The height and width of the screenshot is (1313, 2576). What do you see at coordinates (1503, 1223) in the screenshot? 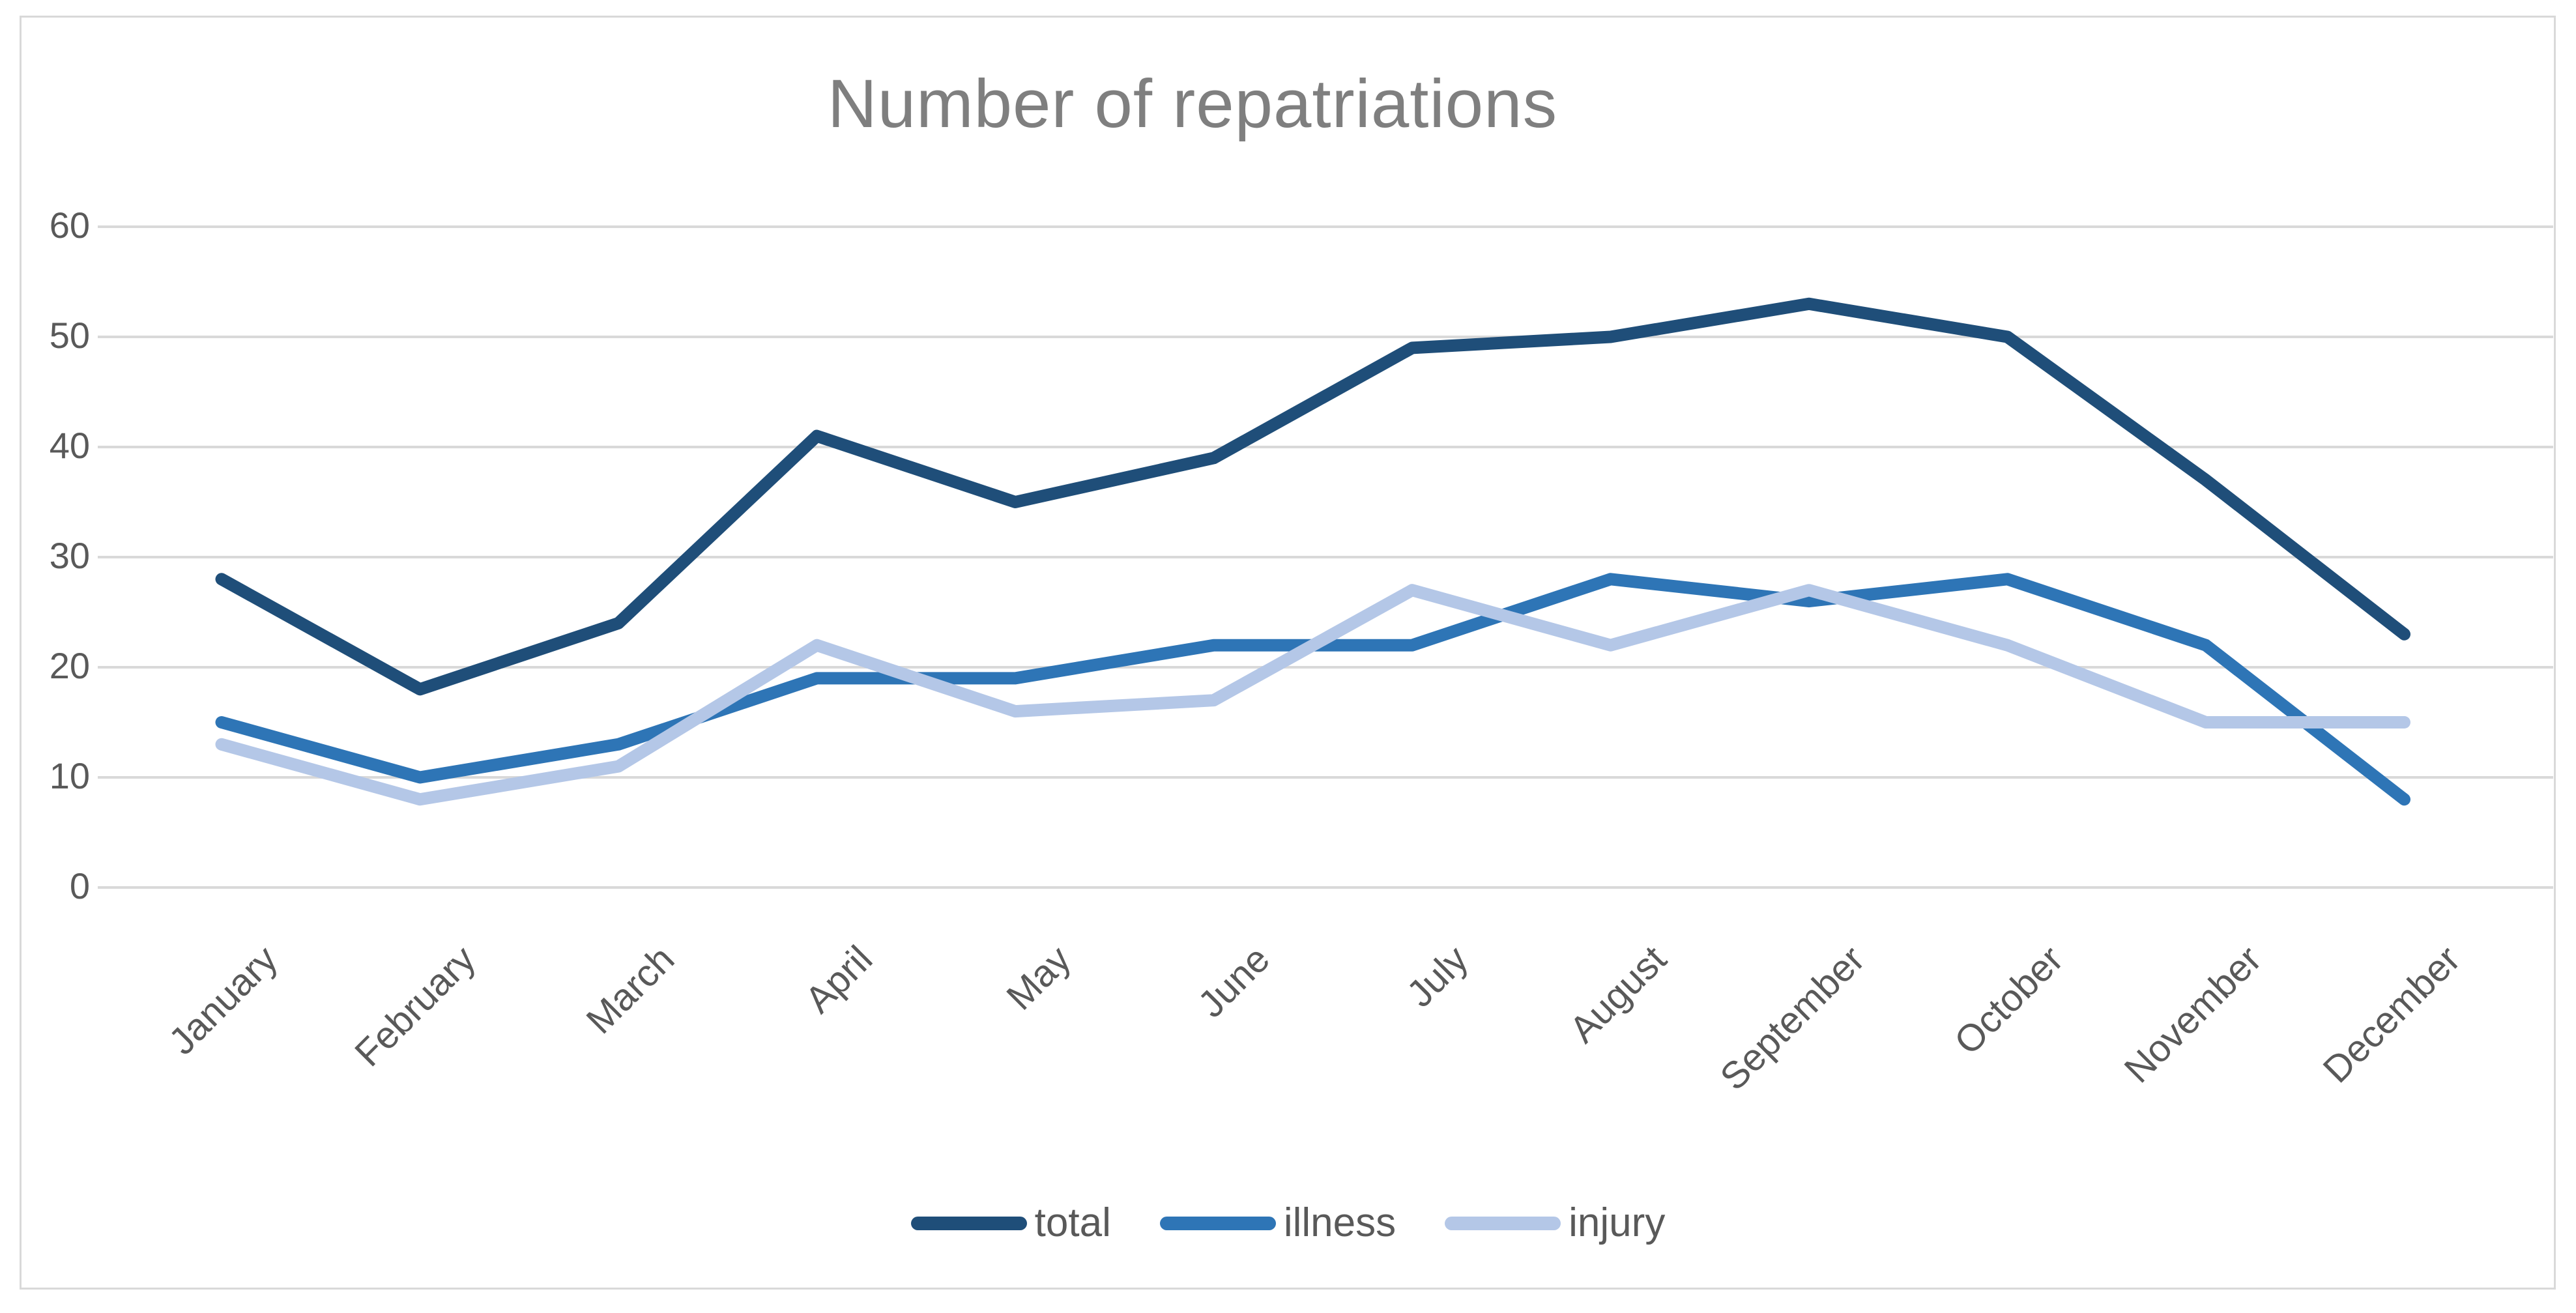
I see `legend-swatch-injury` at bounding box center [1503, 1223].